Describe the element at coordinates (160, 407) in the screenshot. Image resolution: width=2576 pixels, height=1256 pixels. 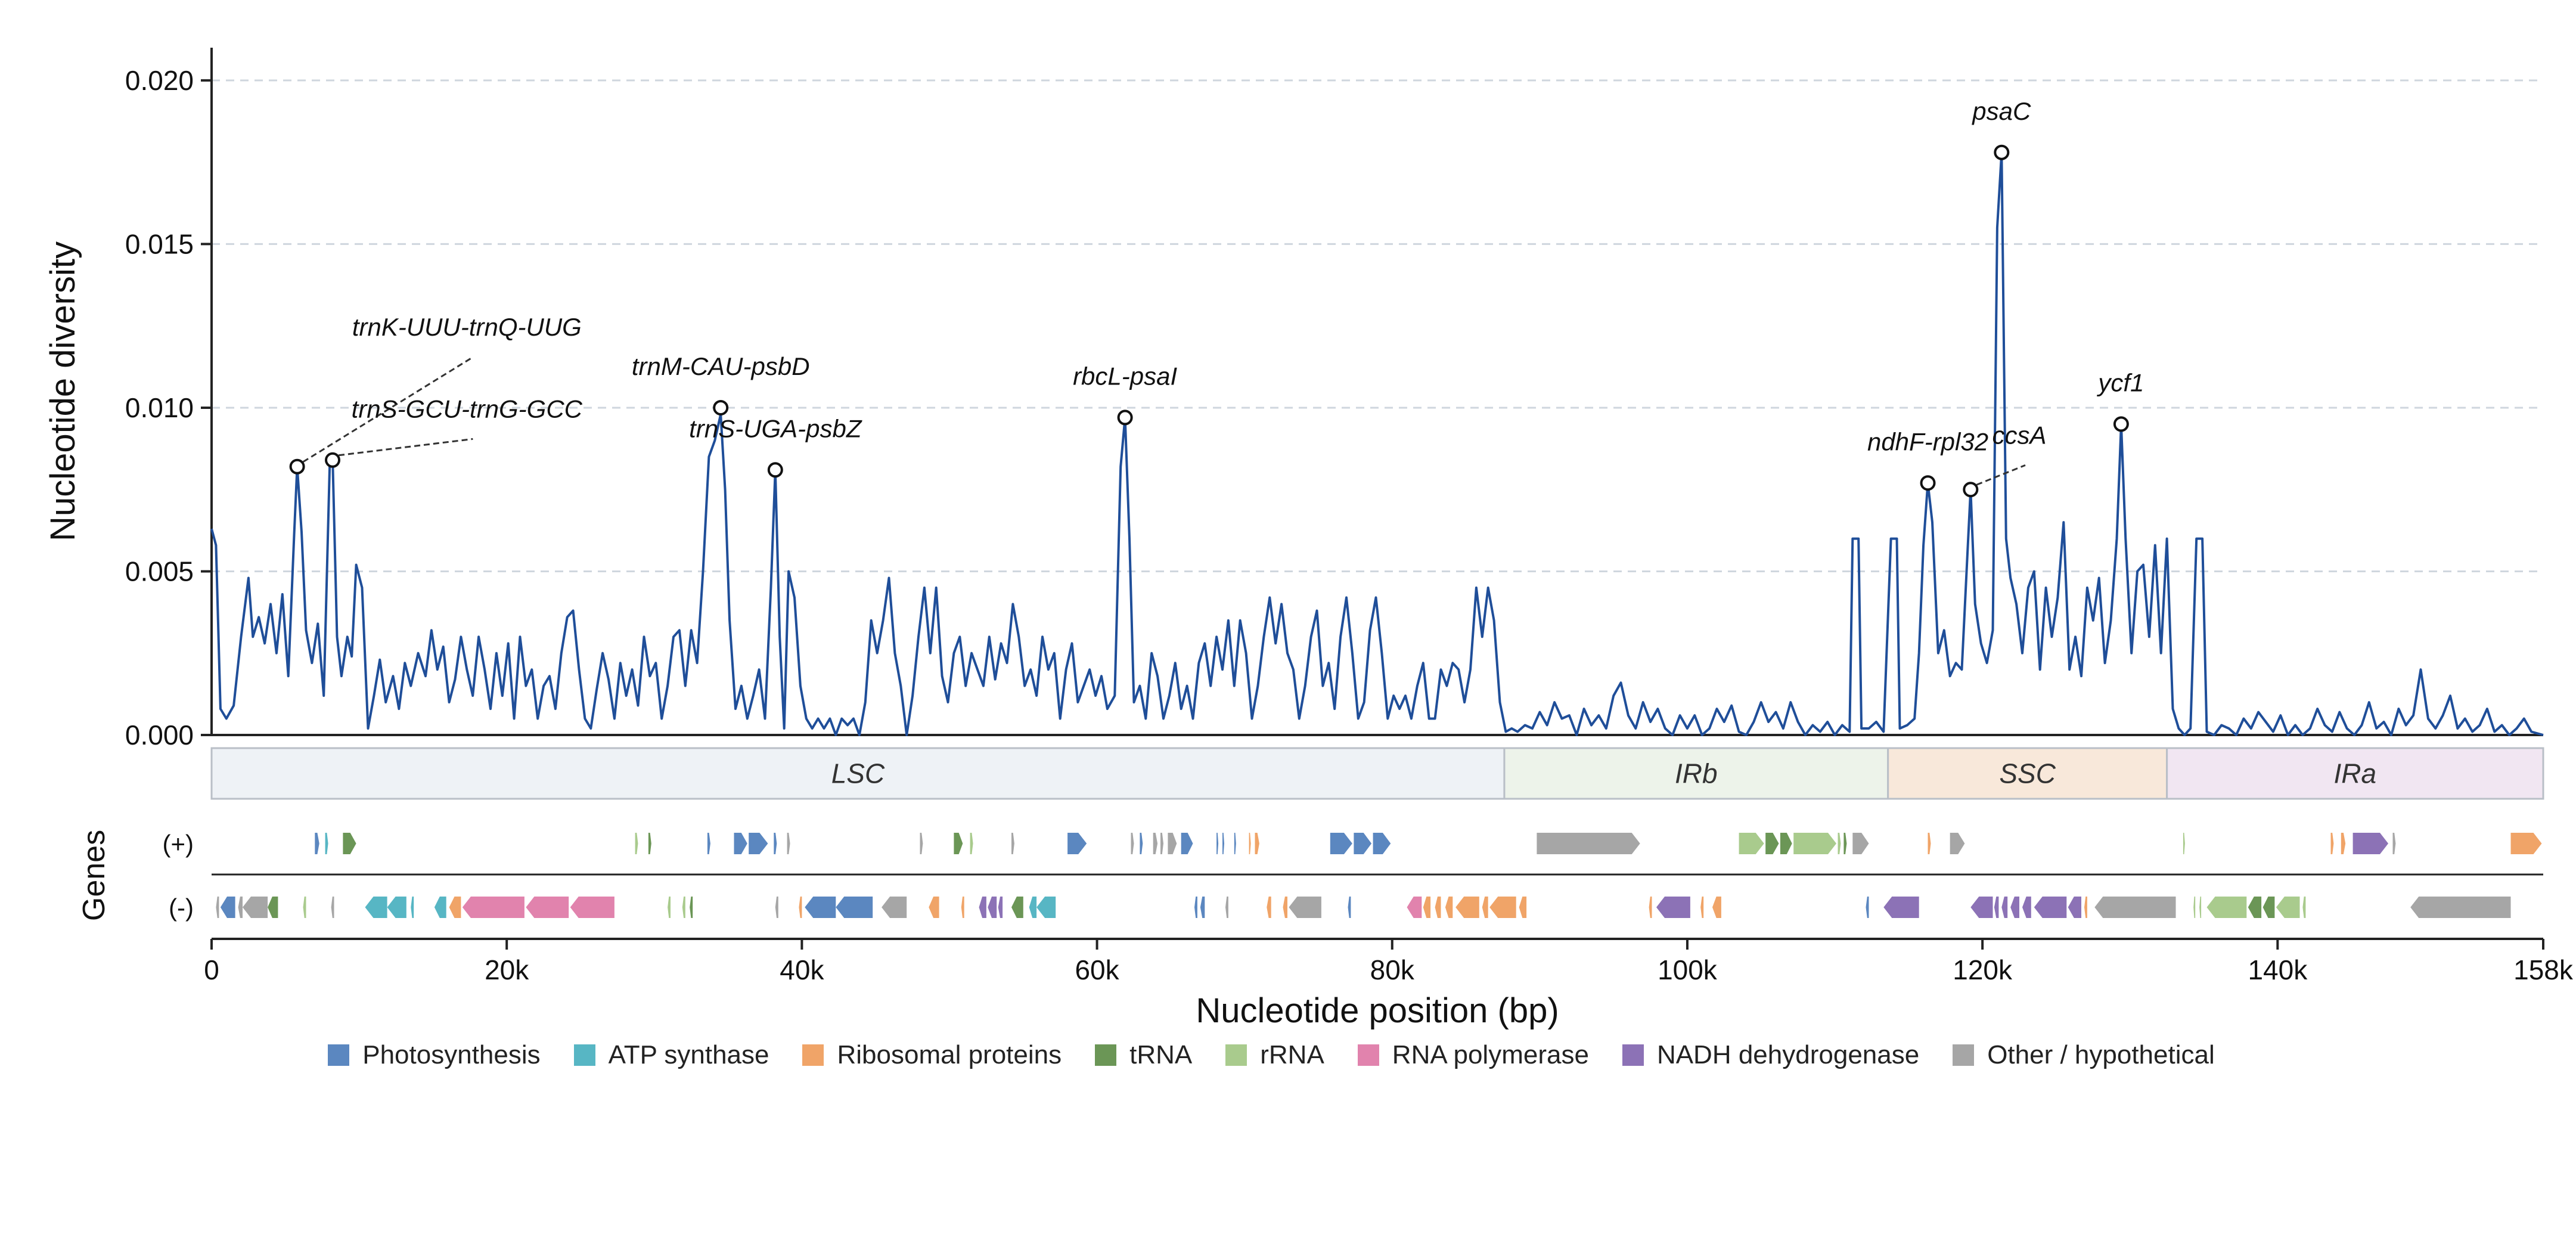
I see `y-tick-label: 0.010` at that location.